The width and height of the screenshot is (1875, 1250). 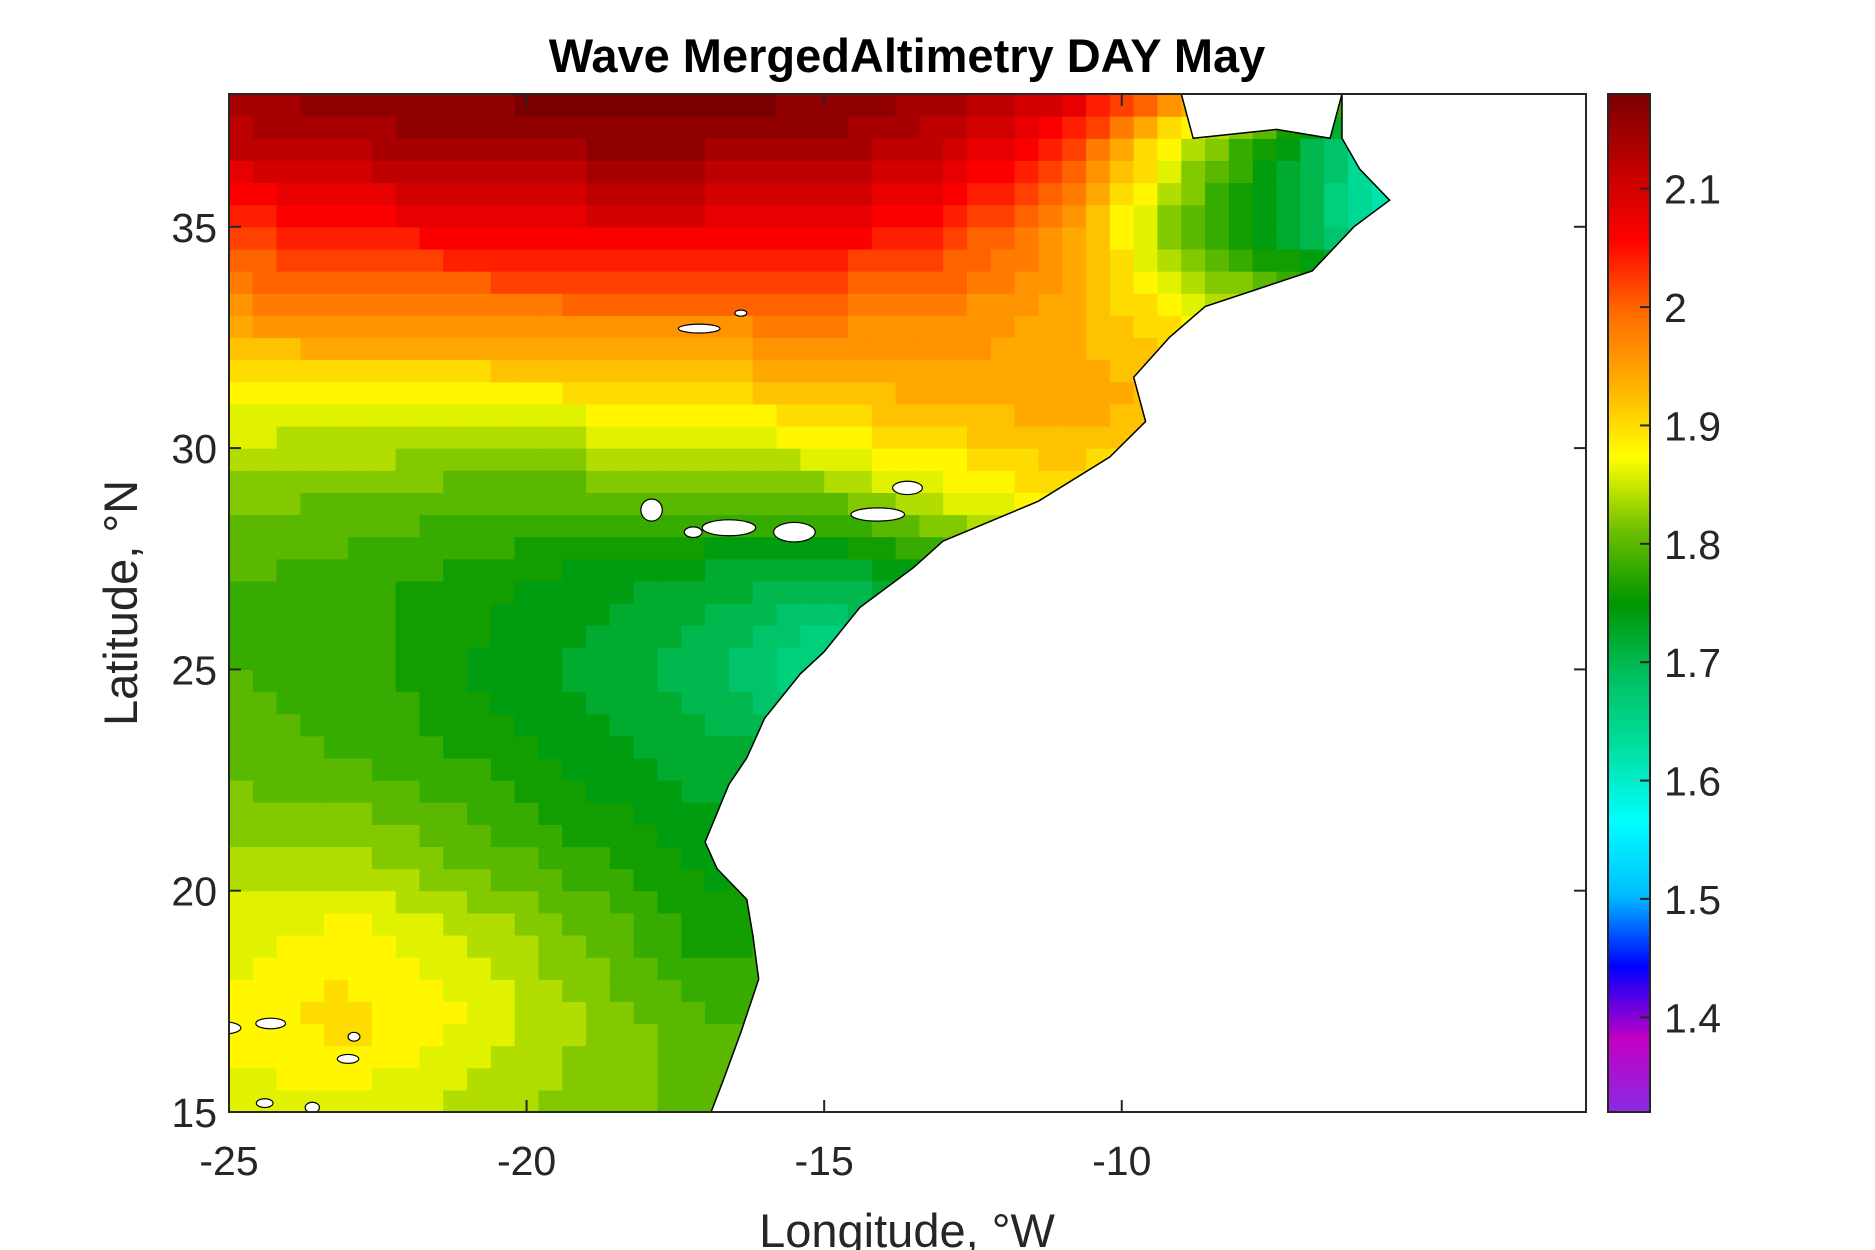 What do you see at coordinates (194, 449) in the screenshot?
I see `y-tick-label: 30` at bounding box center [194, 449].